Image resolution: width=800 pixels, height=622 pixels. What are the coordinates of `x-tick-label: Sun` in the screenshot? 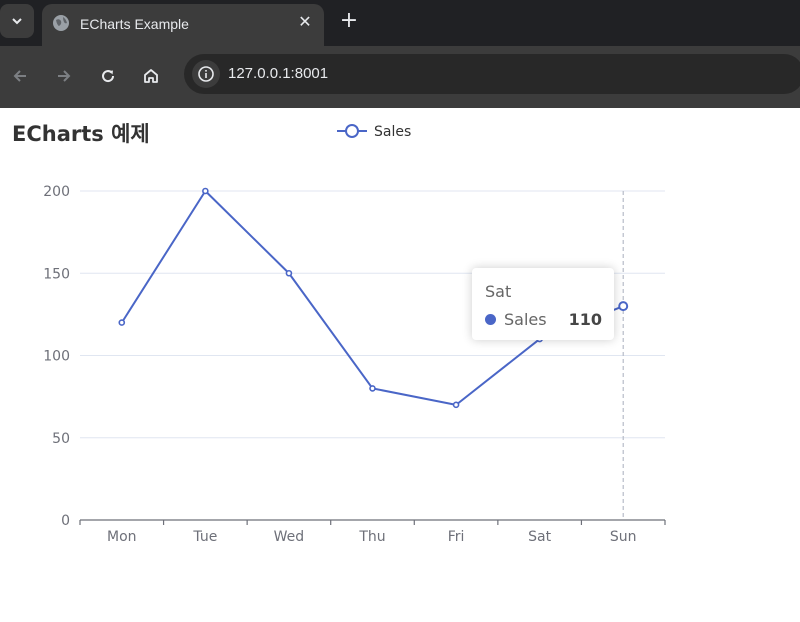 It's located at (623, 537).